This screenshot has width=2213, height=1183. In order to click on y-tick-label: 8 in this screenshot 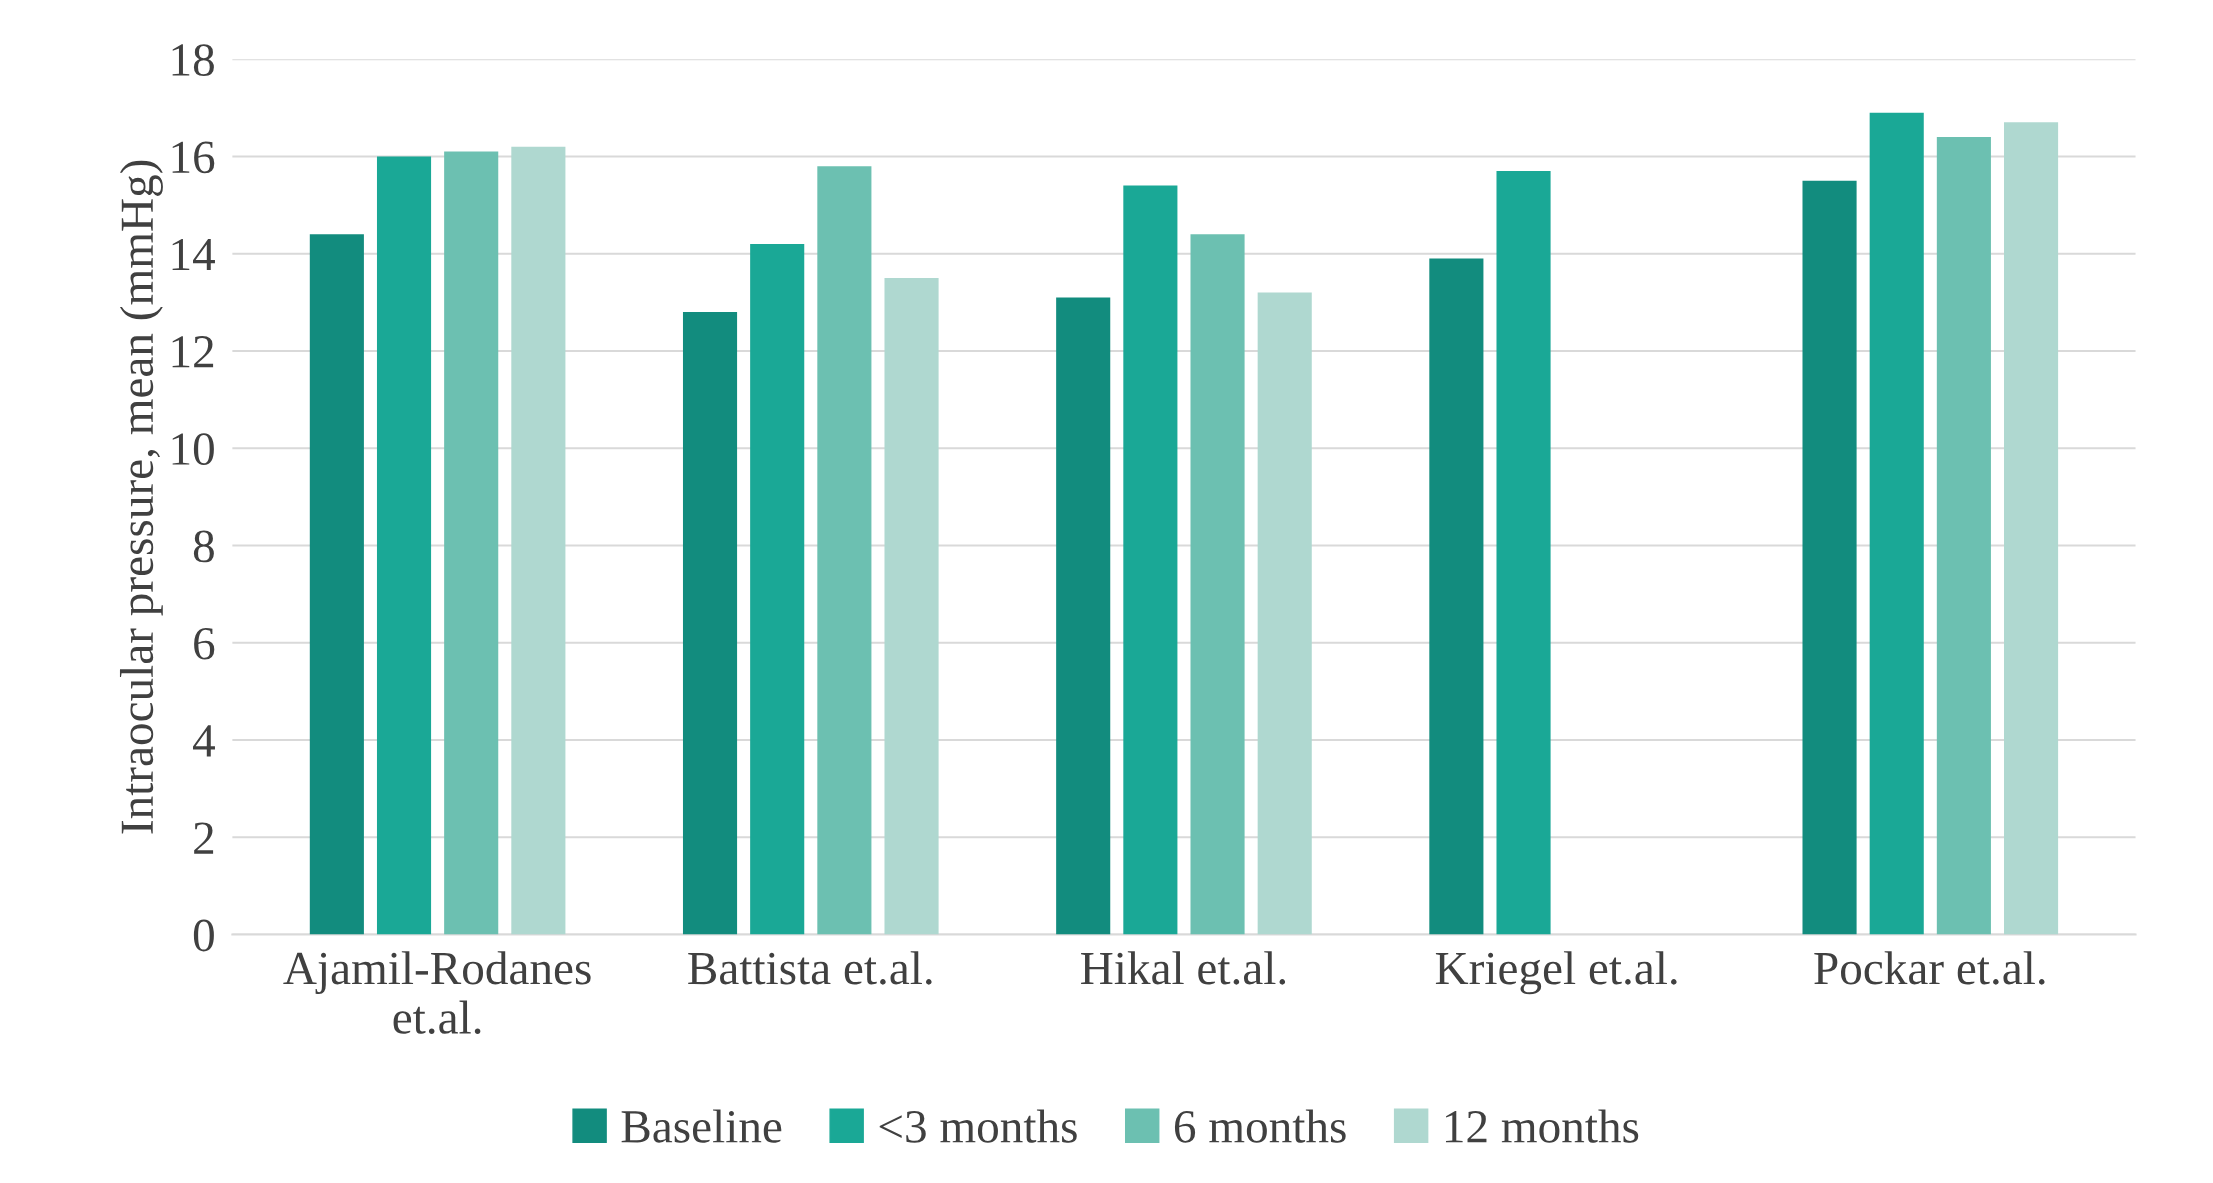, I will do `click(203, 546)`.